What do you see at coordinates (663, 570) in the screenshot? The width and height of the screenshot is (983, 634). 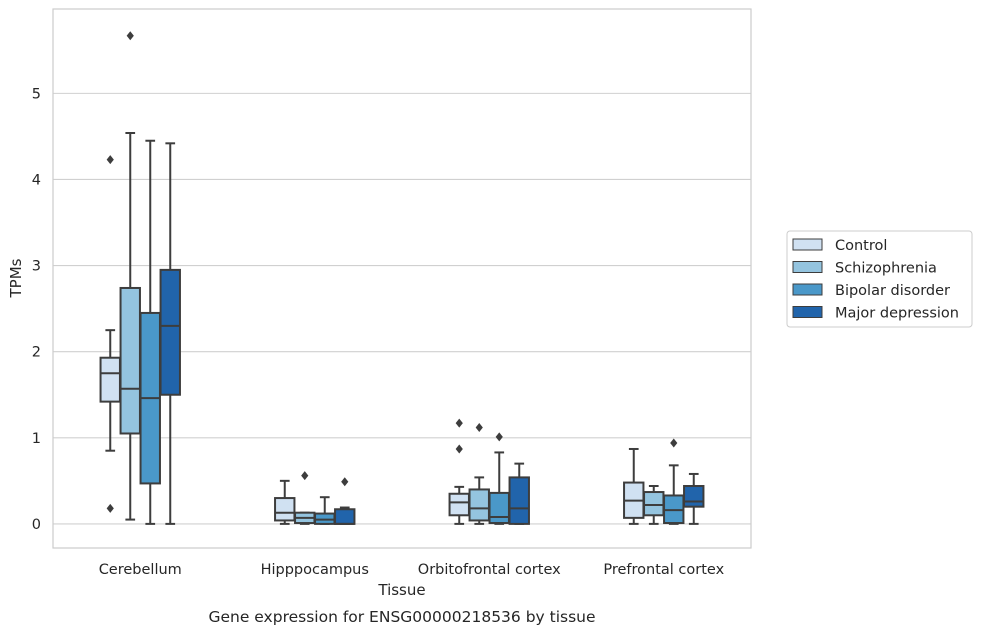 I see `x-tick-label: Prefrontal cortex` at bounding box center [663, 570].